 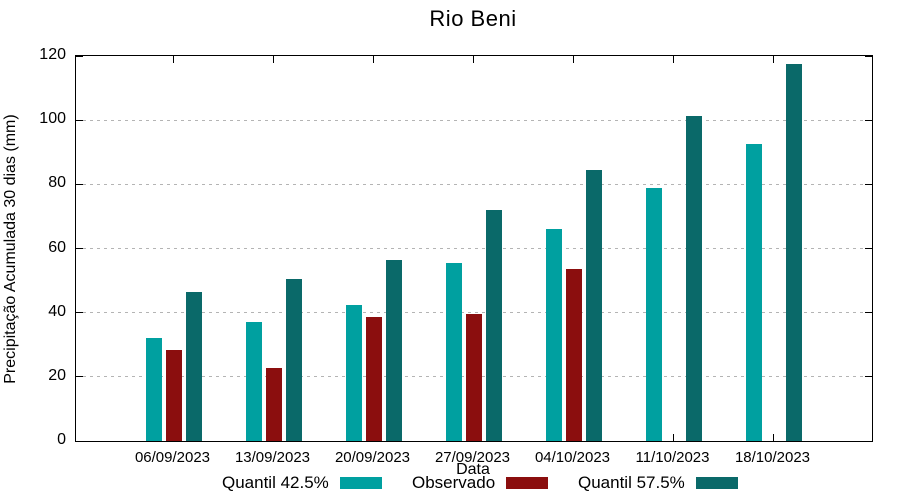 I want to click on y-tick-label: 80, so click(x=57, y=183).